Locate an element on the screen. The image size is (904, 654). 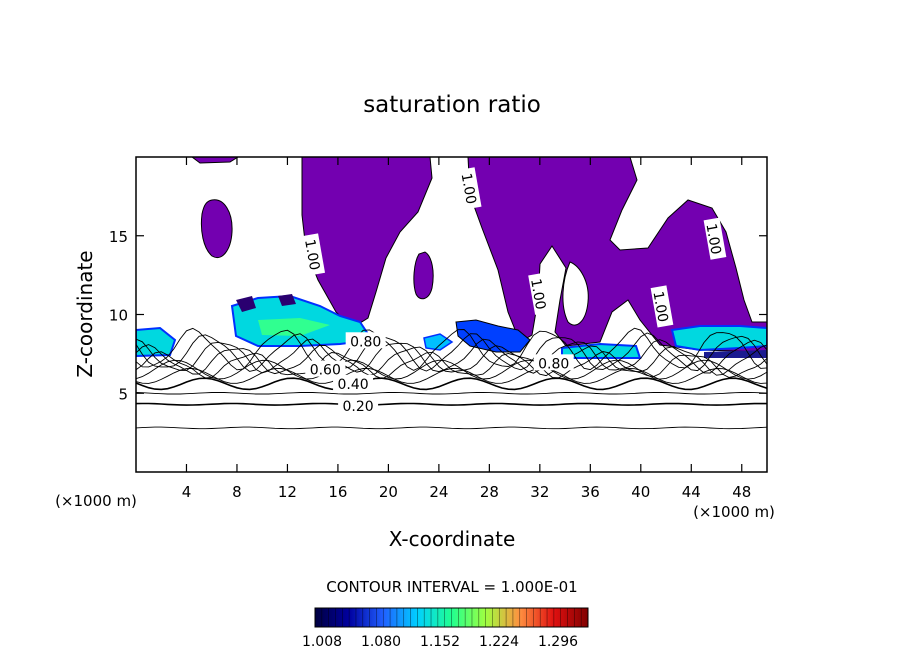
band-middle-right is located at coordinates (493, 336).